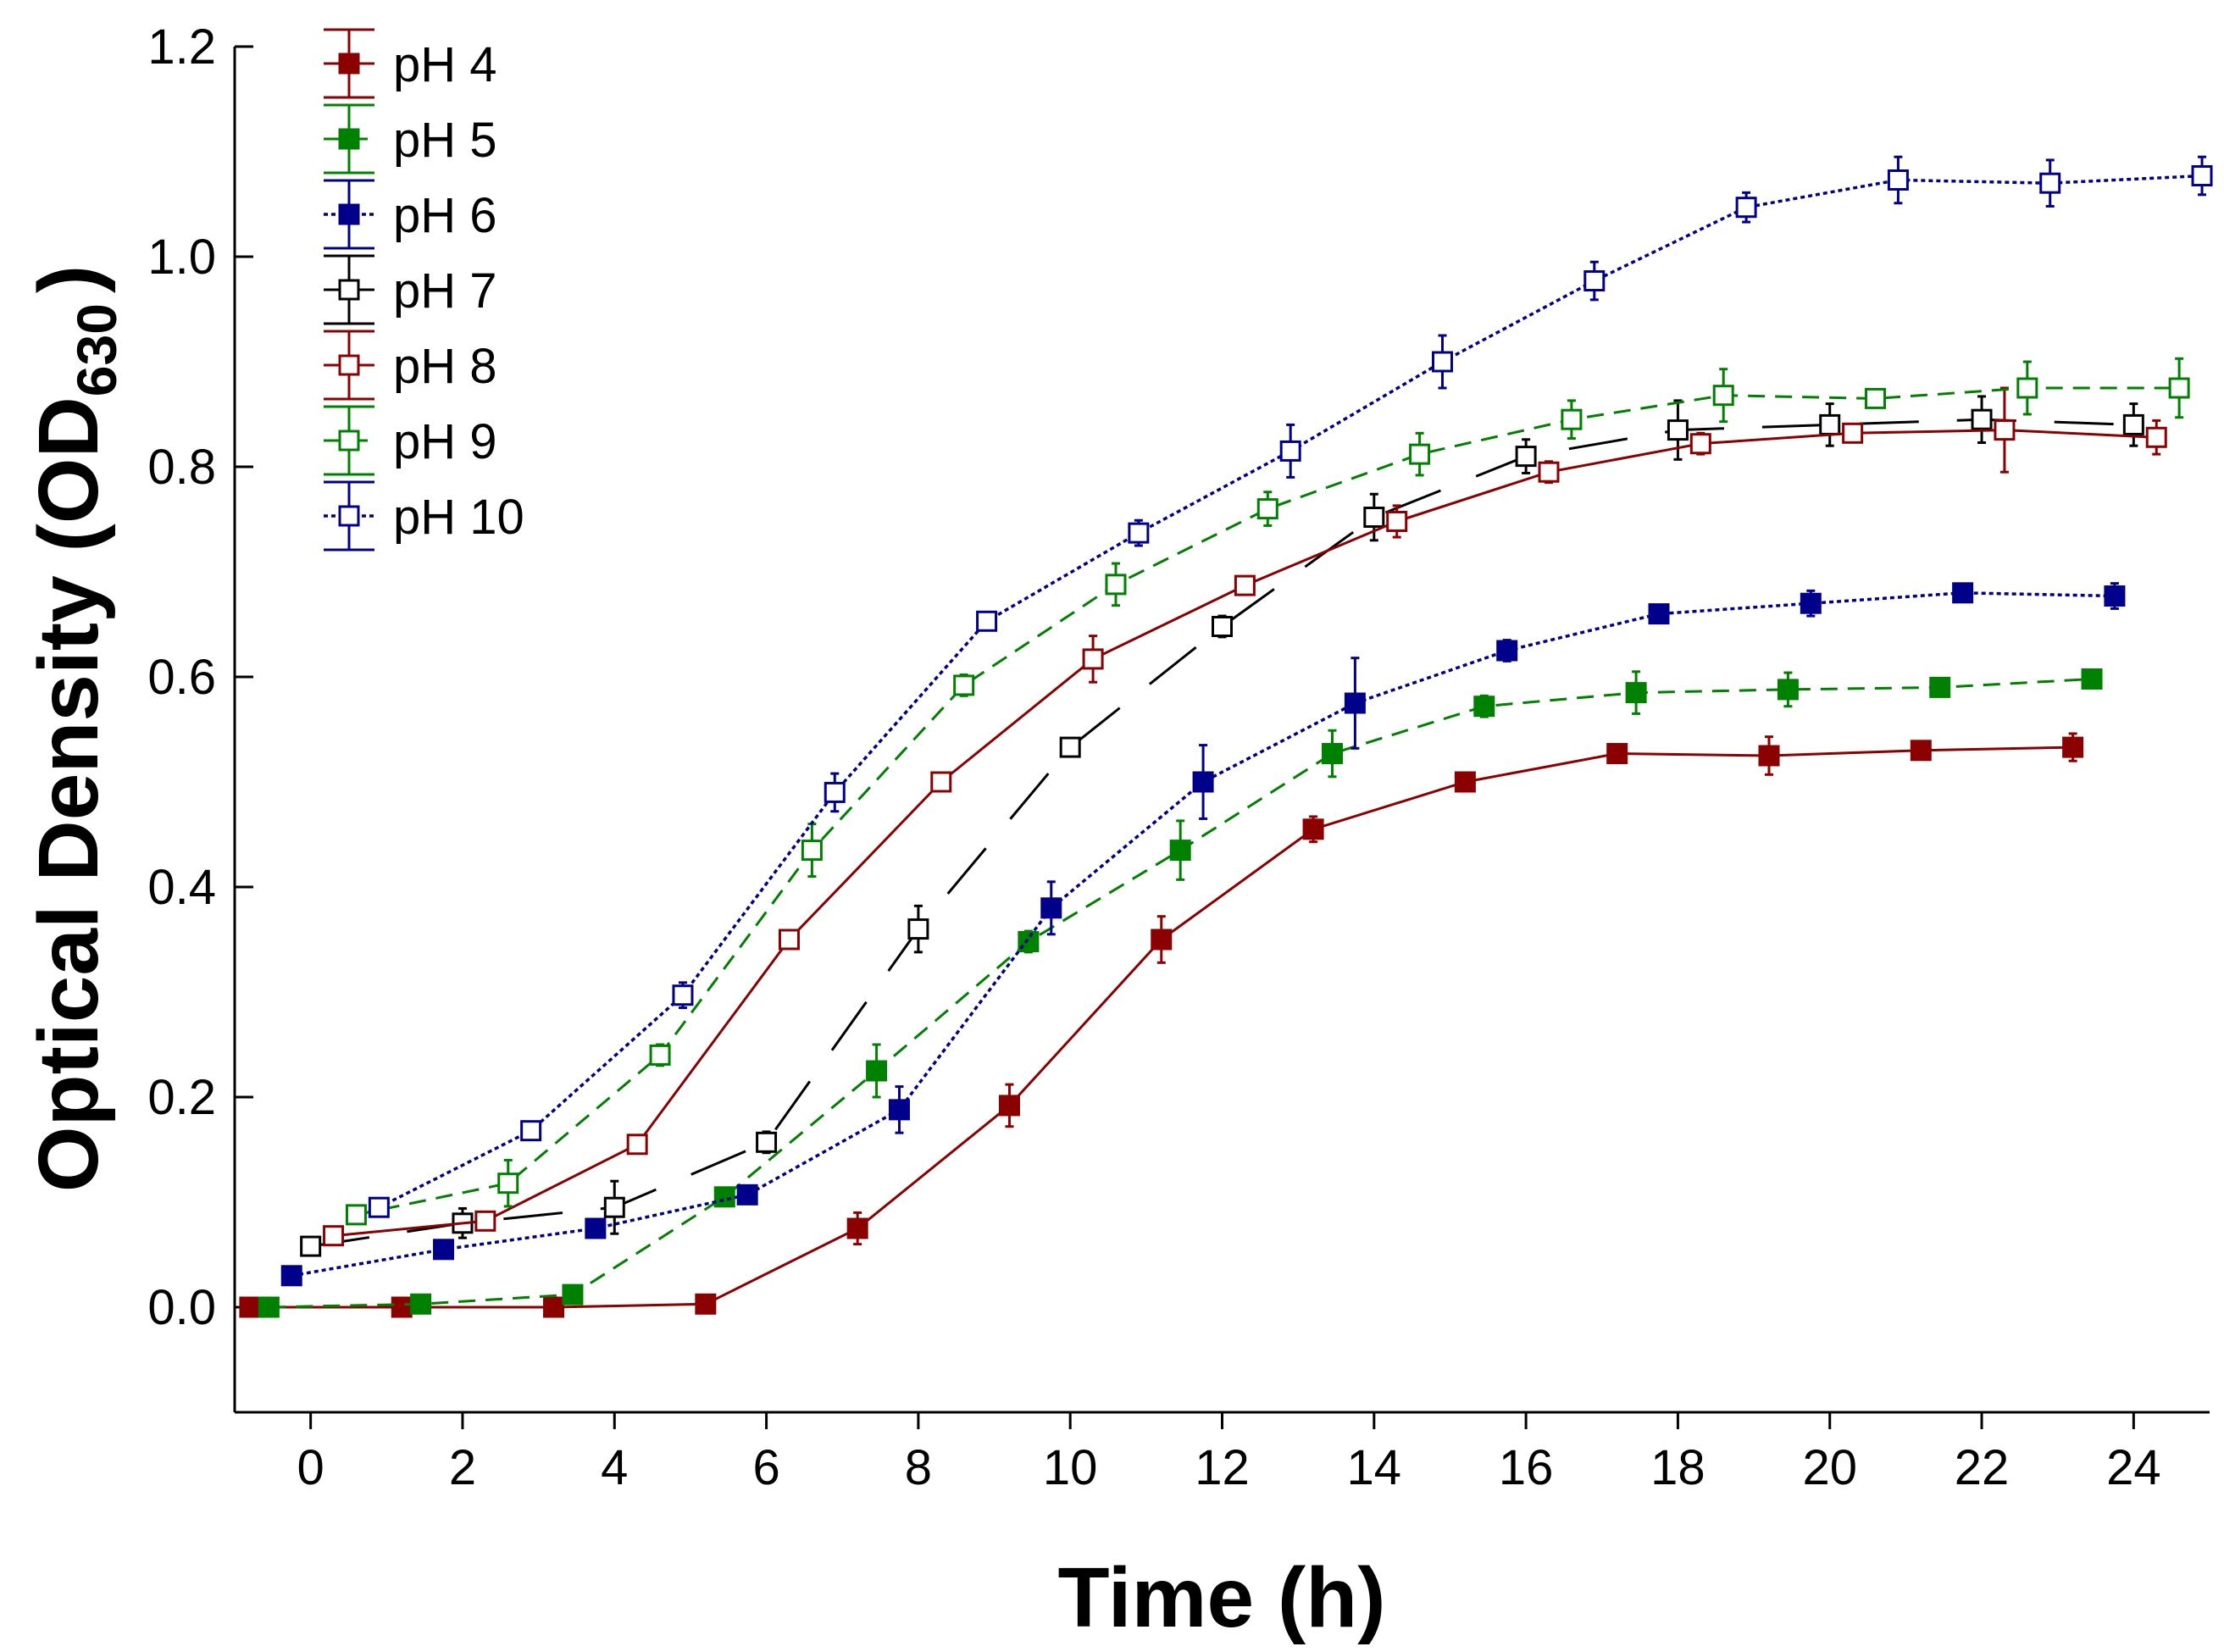 This screenshot has height=1652, width=2224. I want to click on legend-label: pH 10, so click(459, 518).